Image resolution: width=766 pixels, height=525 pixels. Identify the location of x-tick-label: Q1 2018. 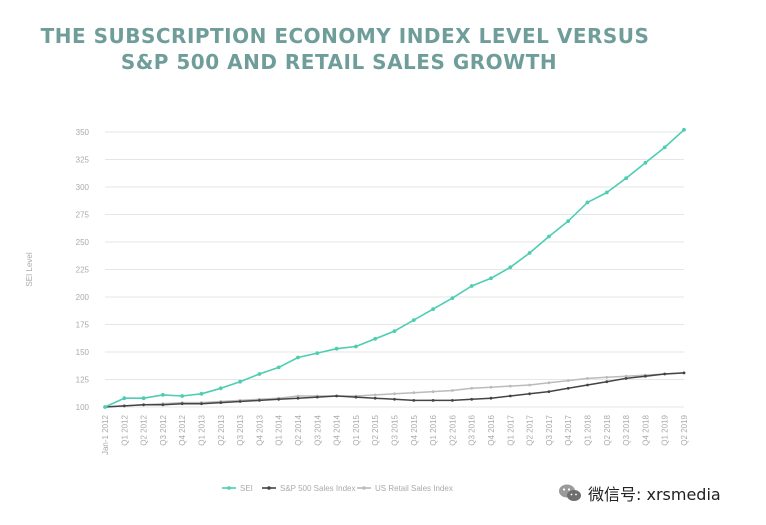
(588, 429).